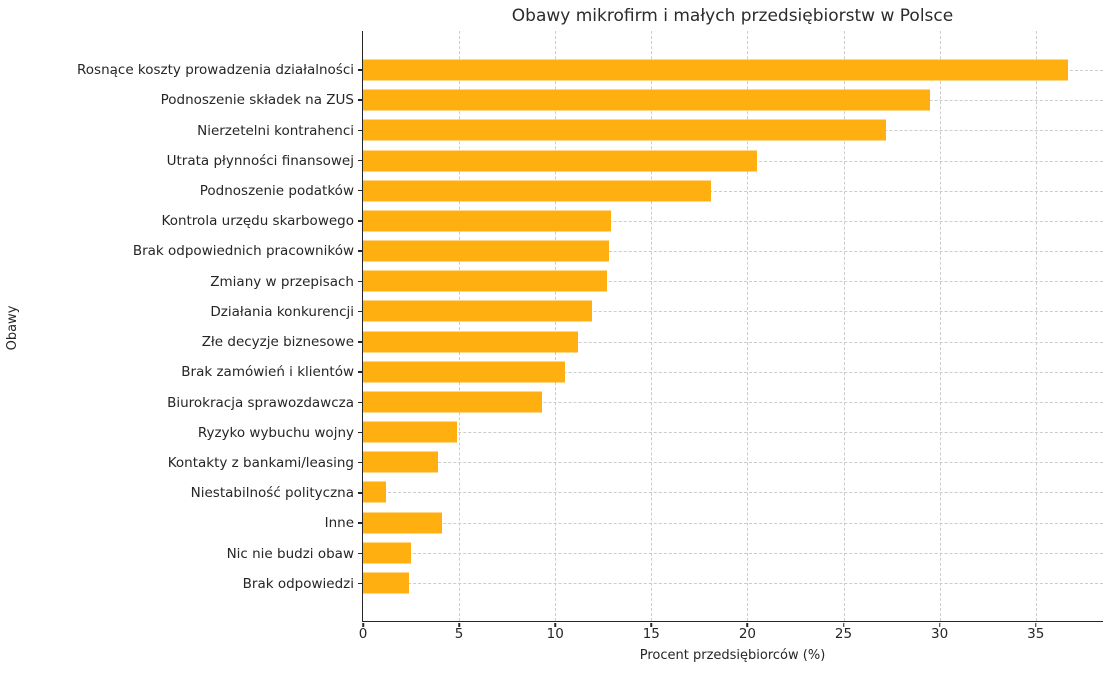 Image resolution: width=1113 pixels, height=675 pixels. I want to click on x-tick-label: 35, so click(1036, 634).